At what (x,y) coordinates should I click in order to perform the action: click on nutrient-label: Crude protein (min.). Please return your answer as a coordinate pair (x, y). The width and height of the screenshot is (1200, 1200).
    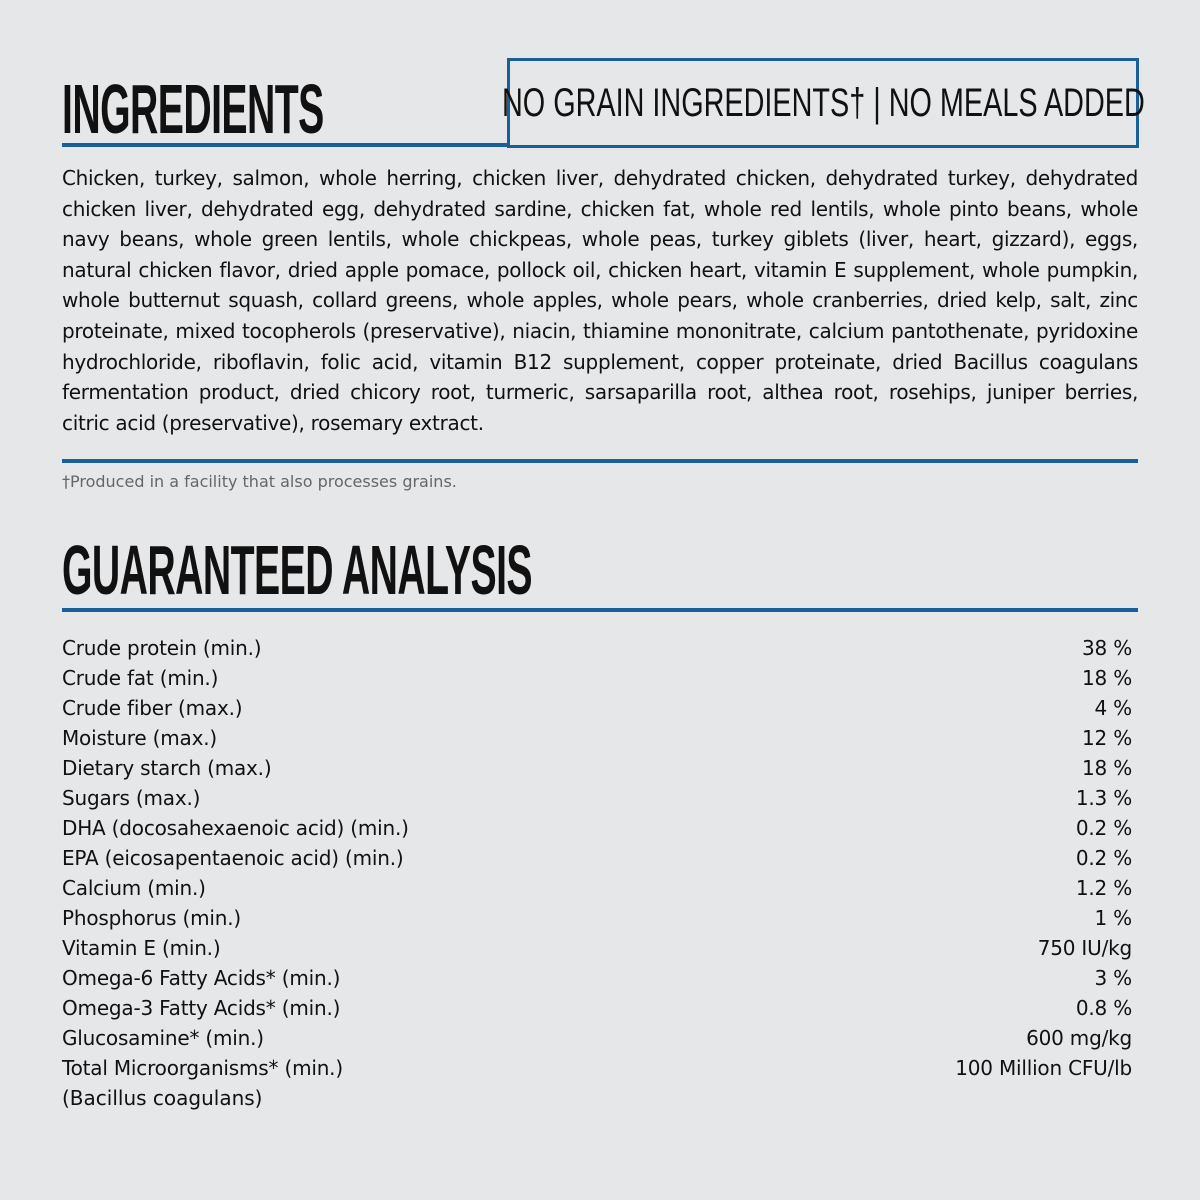
    Looking at the image, I should click on (162, 648).